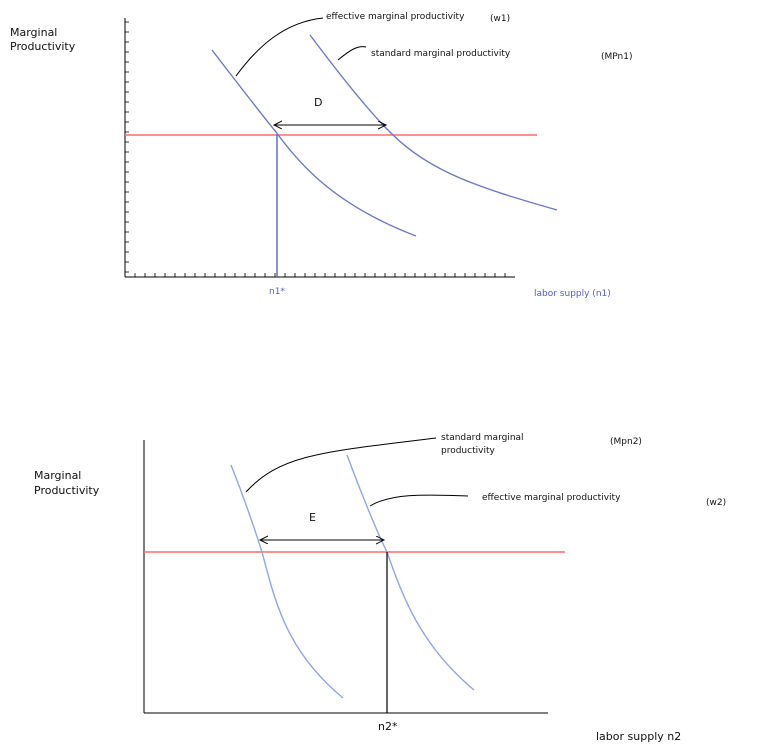 The height and width of the screenshot is (749, 771). What do you see at coordinates (388, 726) in the screenshot?
I see `bottom-x-marker-label: n2*` at bounding box center [388, 726].